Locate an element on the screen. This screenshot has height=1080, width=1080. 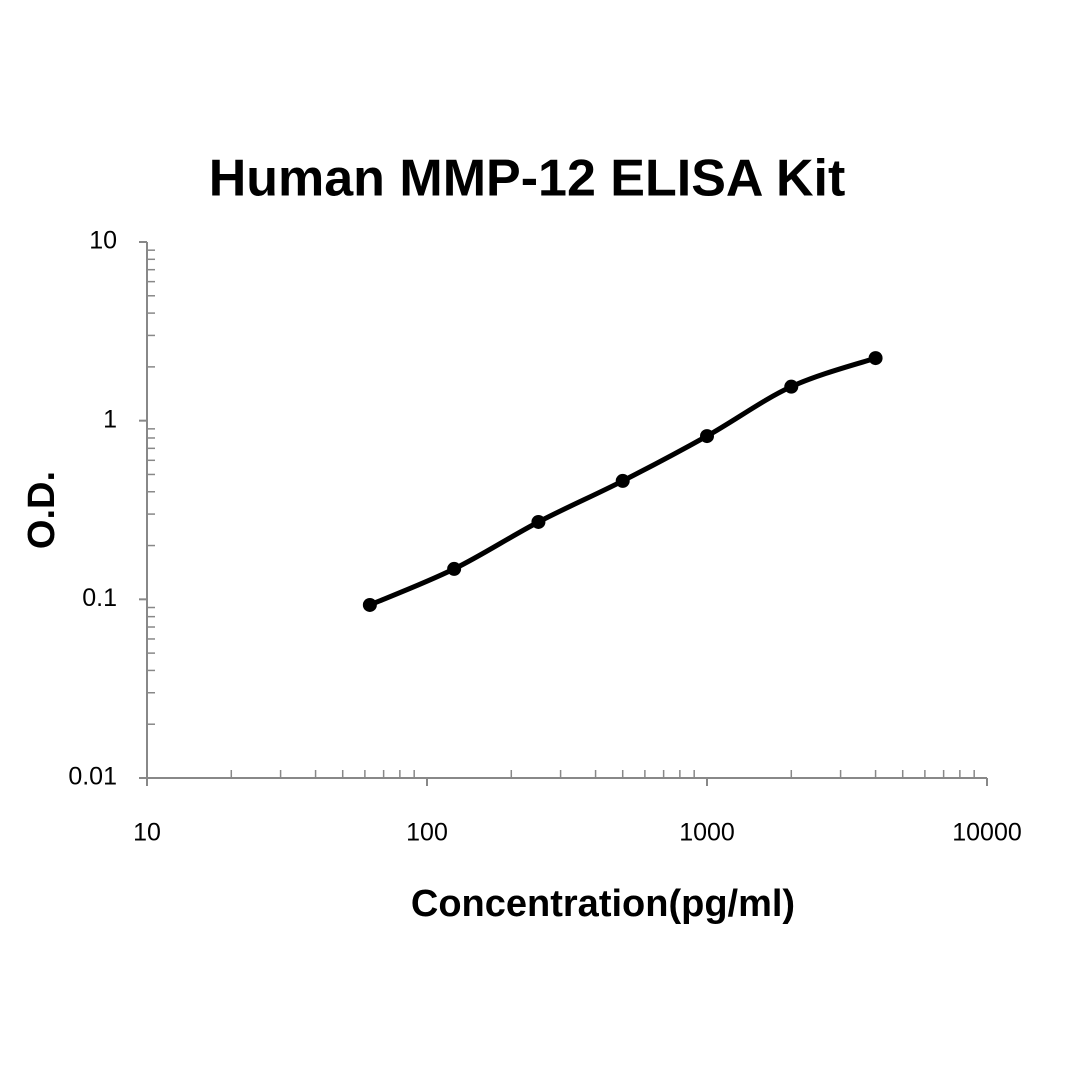
x-tick-label: 100 is located at coordinates (427, 833).